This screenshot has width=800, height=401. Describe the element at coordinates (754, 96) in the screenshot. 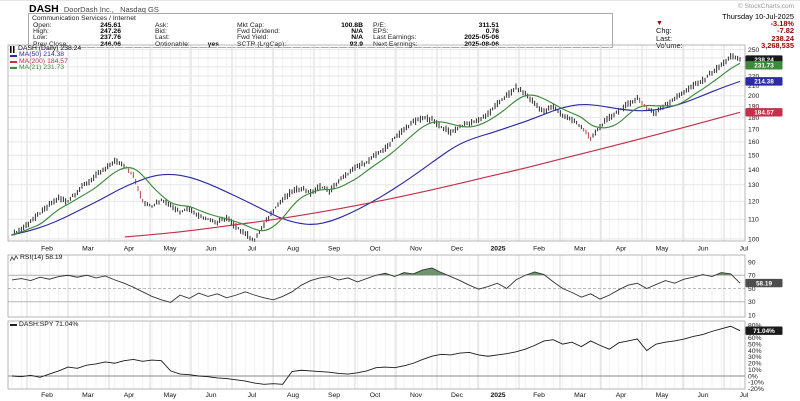

I see `svg-text: 200` at that location.